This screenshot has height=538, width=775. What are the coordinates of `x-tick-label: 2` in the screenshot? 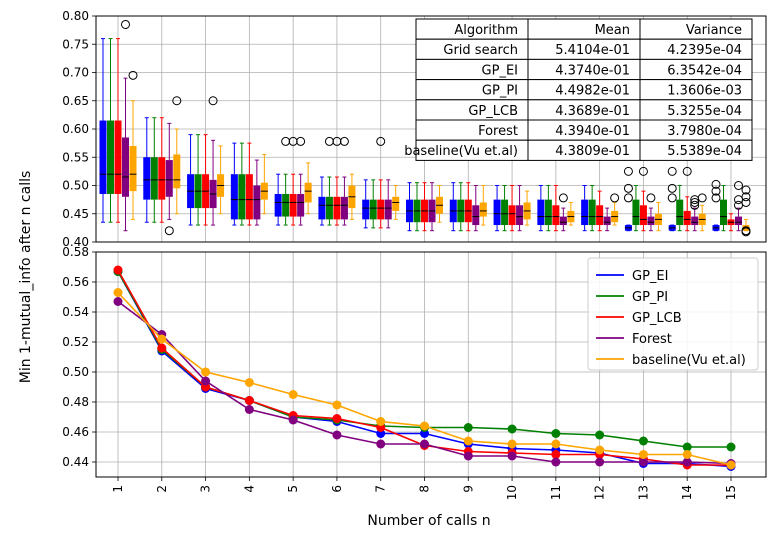 It's located at (162, 489).